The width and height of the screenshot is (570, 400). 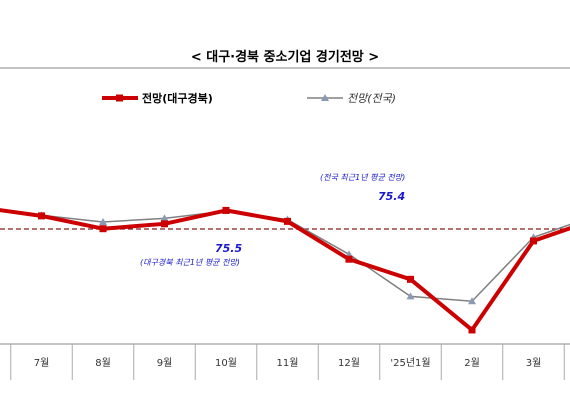 I want to click on x-tick-label: 7월, so click(x=42, y=363).